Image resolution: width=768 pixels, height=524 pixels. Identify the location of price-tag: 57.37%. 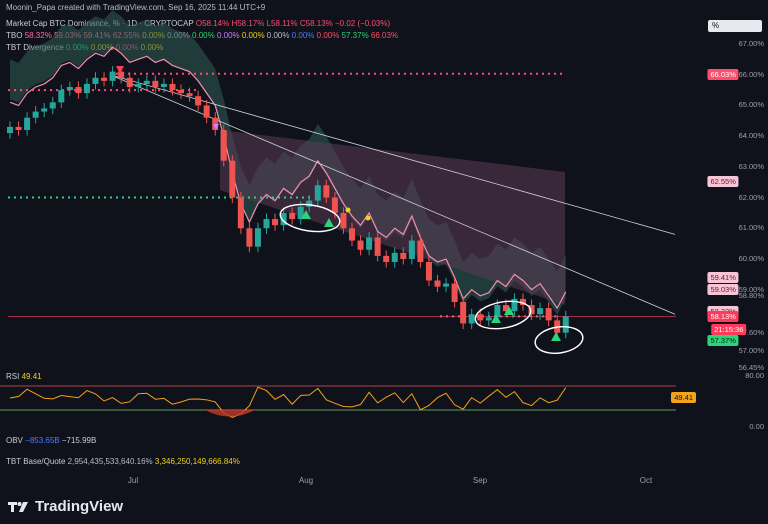
(723, 340).